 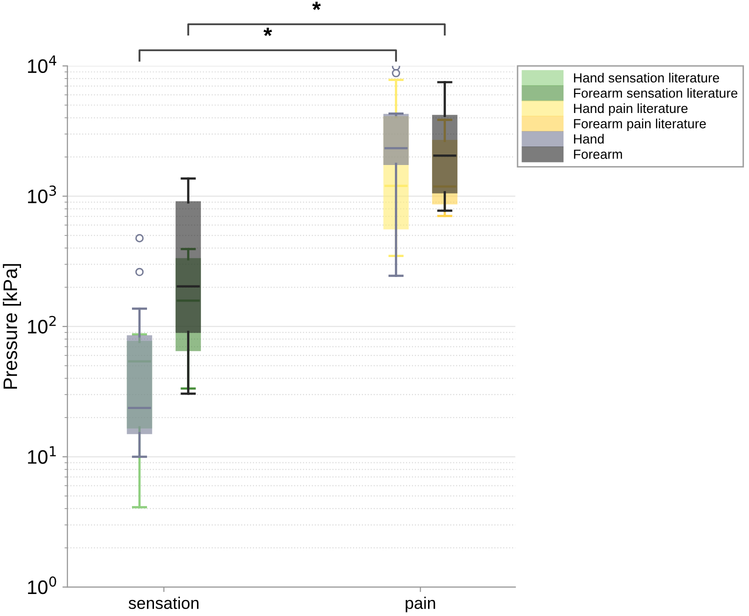 What do you see at coordinates (163, 603) in the screenshot?
I see `x-tick-label: sensation` at bounding box center [163, 603].